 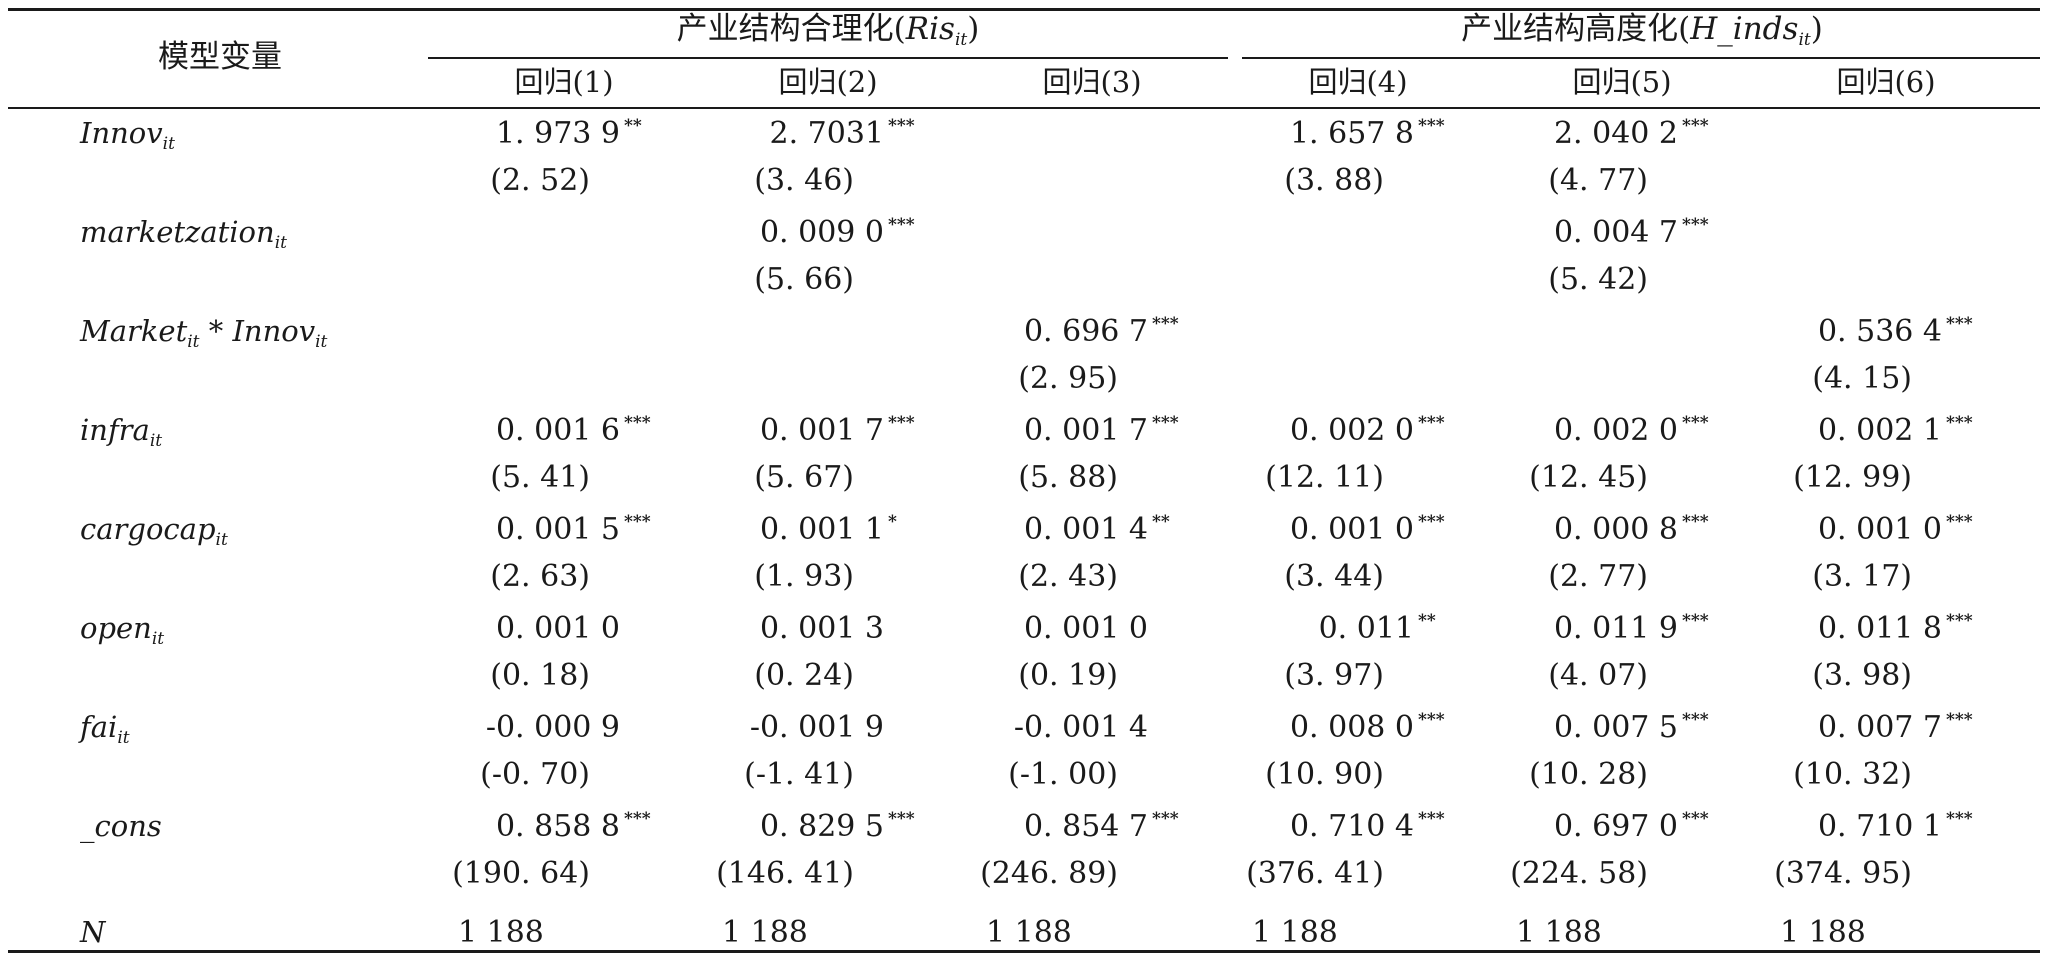 What do you see at coordinates (121, 432) in the screenshot?
I see `variable-label: infrait` at bounding box center [121, 432].